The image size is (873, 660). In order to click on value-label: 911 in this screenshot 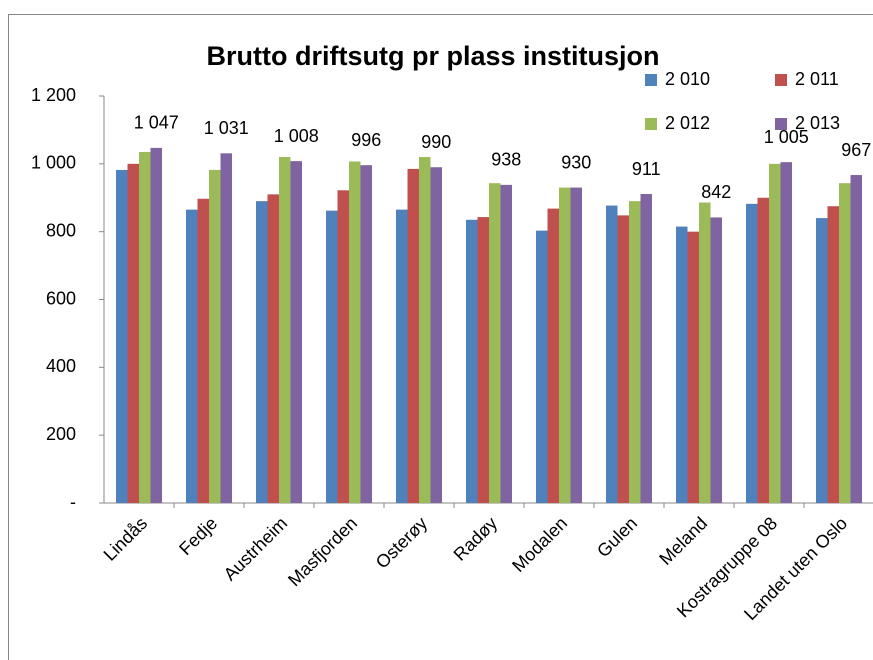, I will do `click(646, 169)`.